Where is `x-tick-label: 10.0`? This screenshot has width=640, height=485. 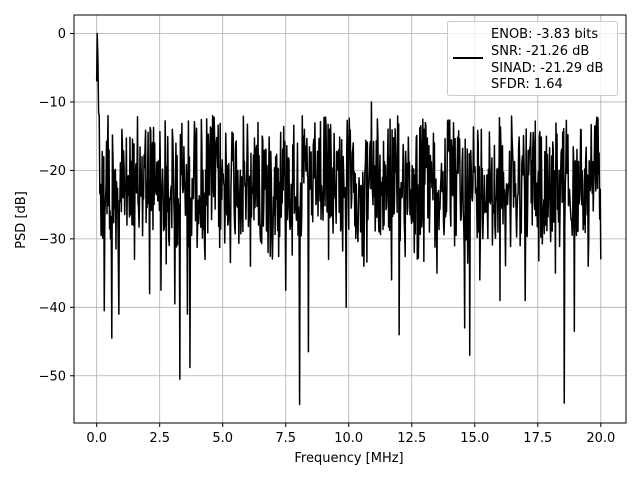 x-tick-label: 10.0 is located at coordinates (348, 438).